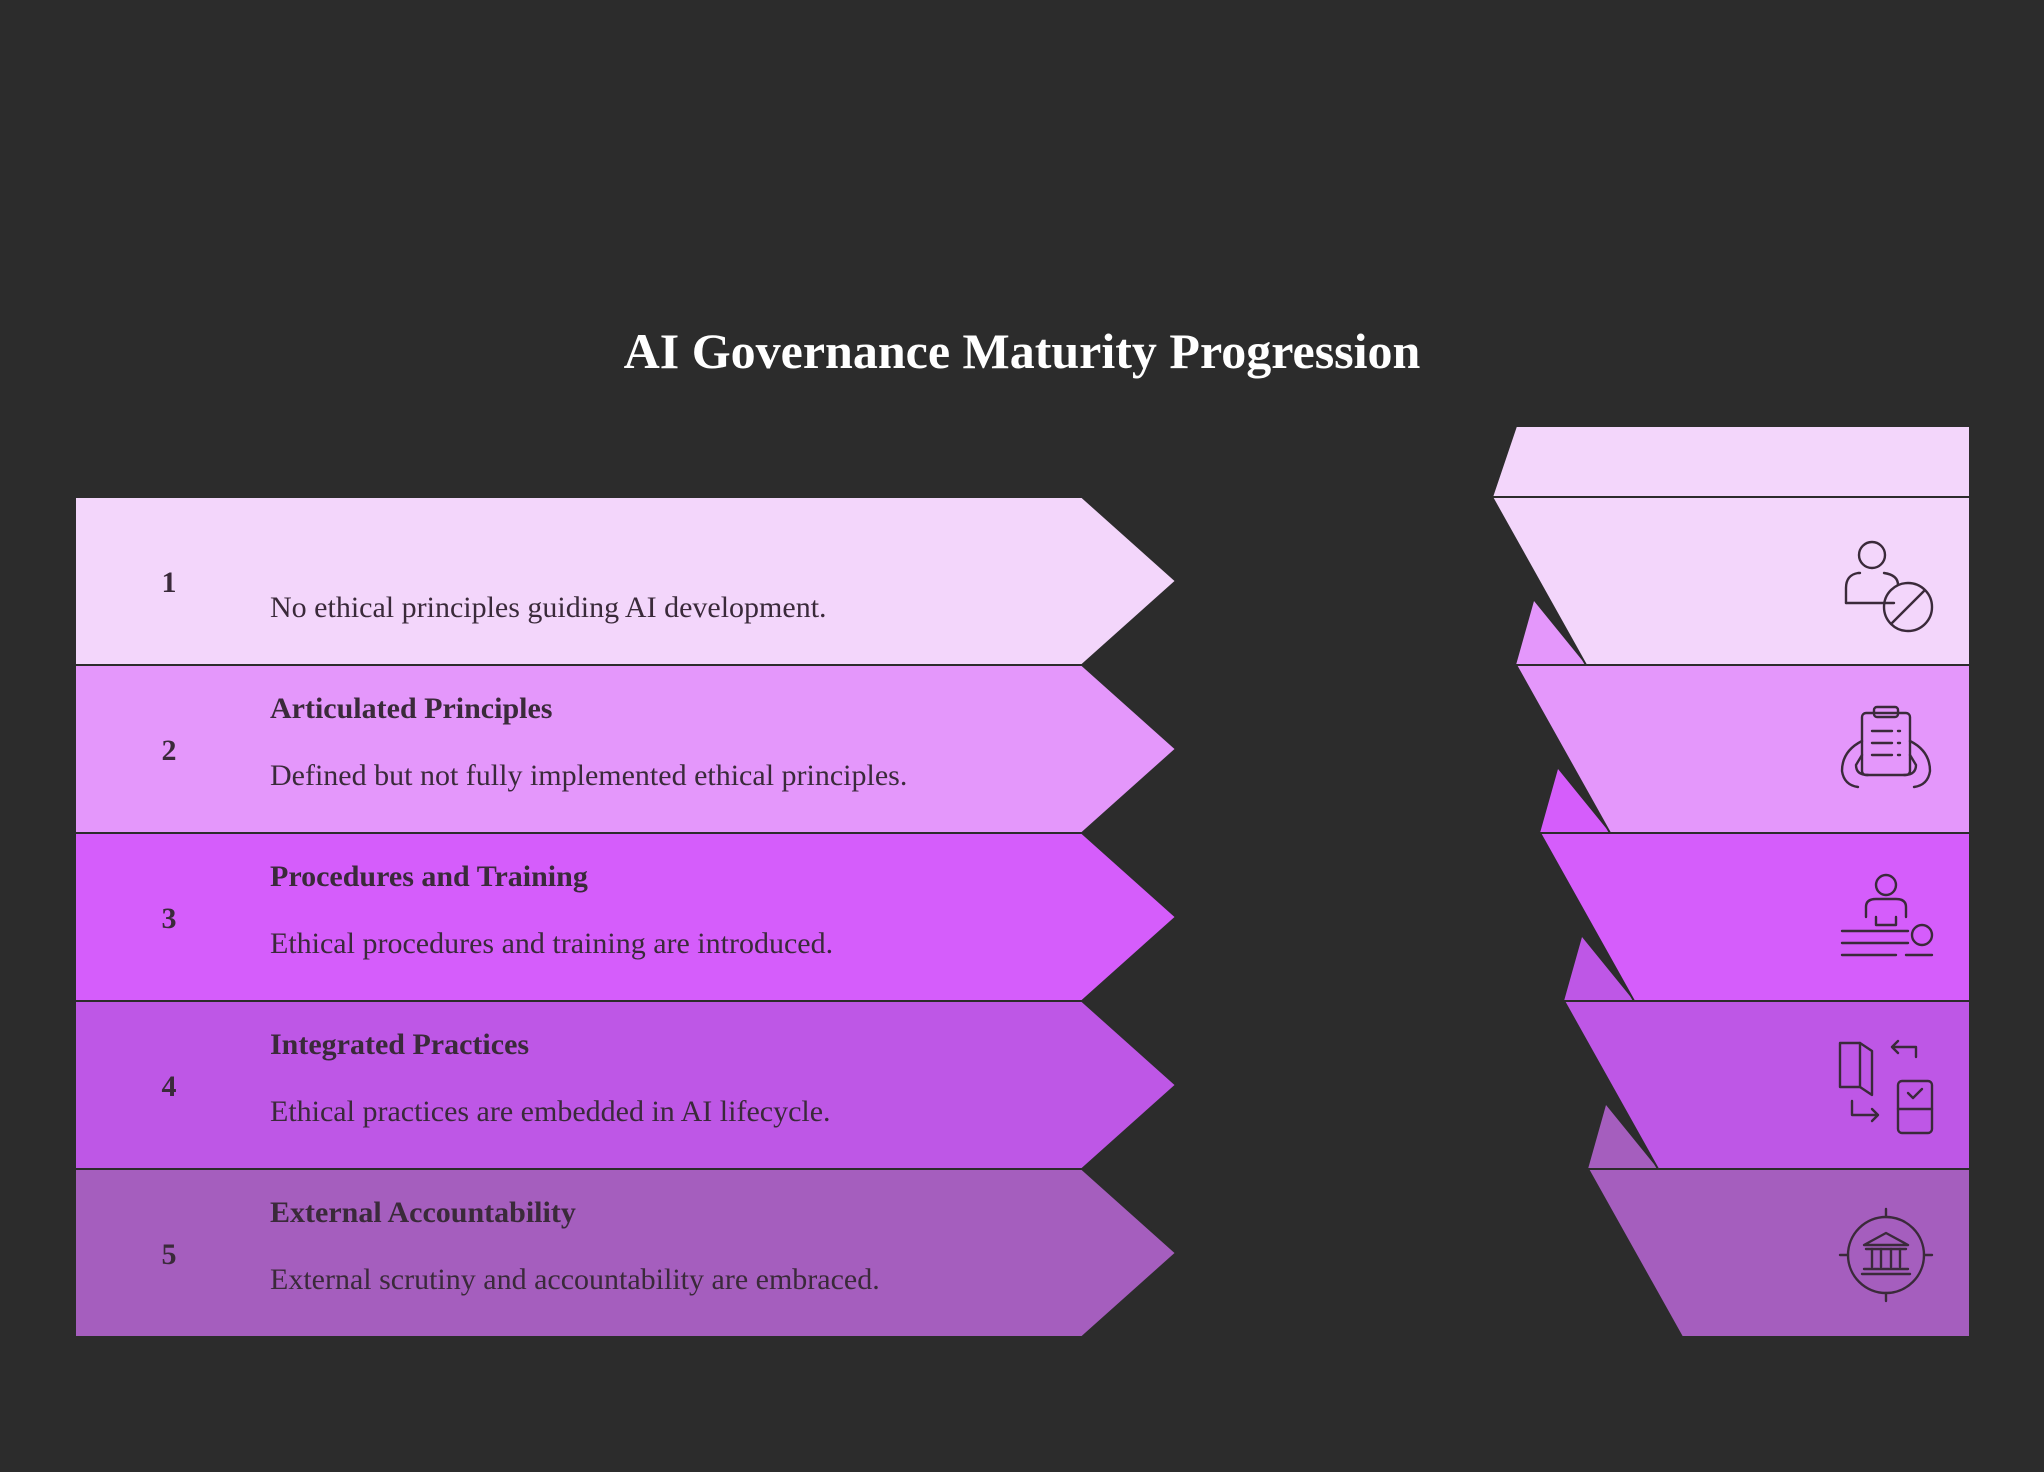 The width and height of the screenshot is (2044, 1472). Describe the element at coordinates (1886, 1087) in the screenshot. I see `door-phone-exchange-icon` at that location.